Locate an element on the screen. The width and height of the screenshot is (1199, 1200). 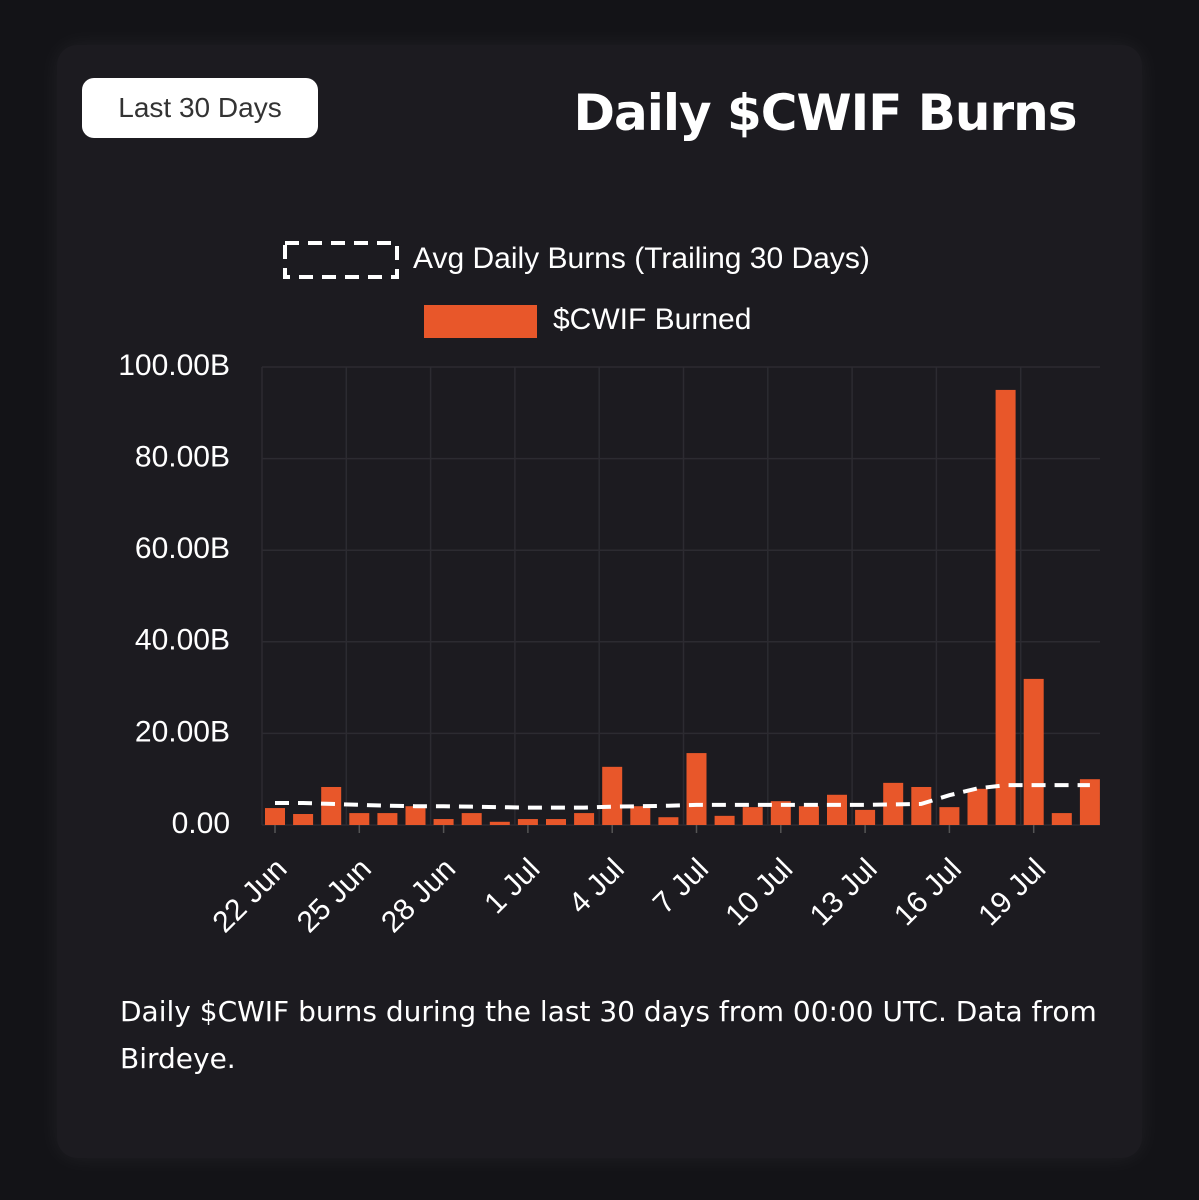
y-tick-label: 100.00B is located at coordinates (174, 365).